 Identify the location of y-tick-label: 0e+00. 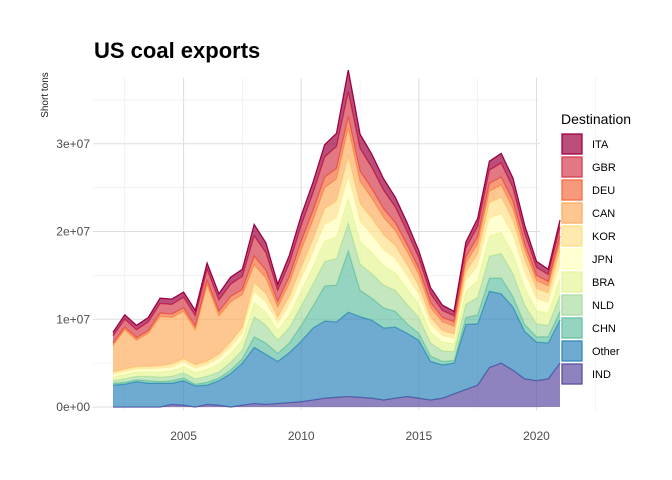
(73, 407).